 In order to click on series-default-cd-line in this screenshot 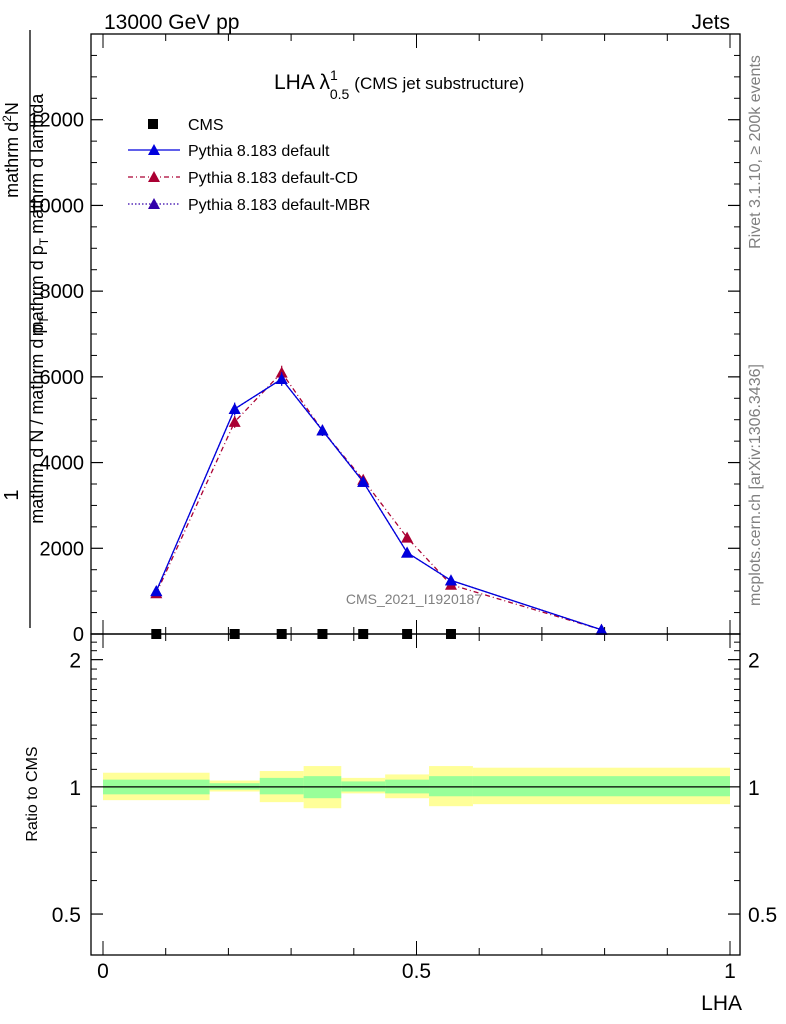, I will do `click(378, 501)`.